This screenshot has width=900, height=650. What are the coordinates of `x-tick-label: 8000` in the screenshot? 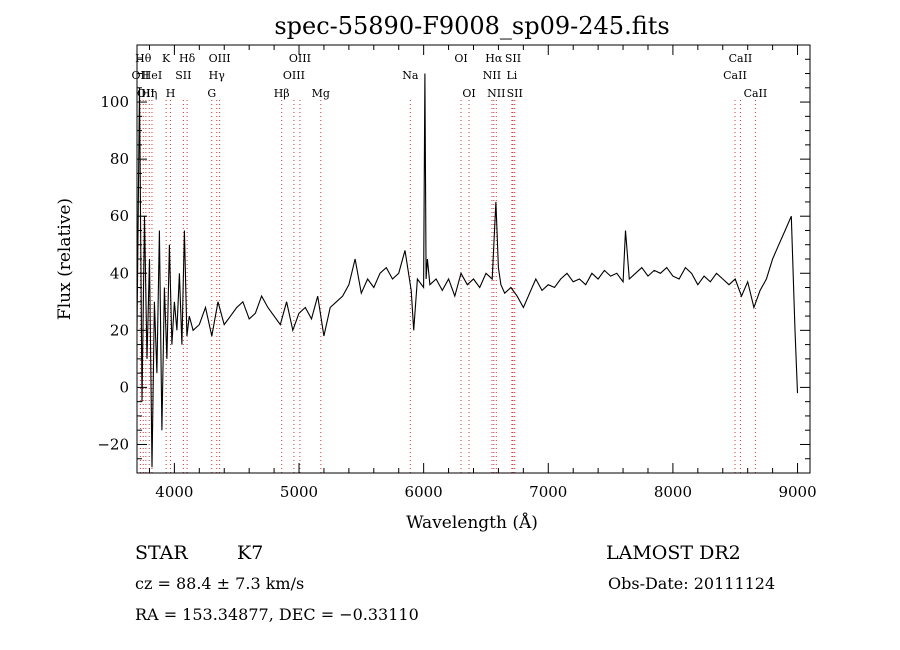 It's located at (673, 492).